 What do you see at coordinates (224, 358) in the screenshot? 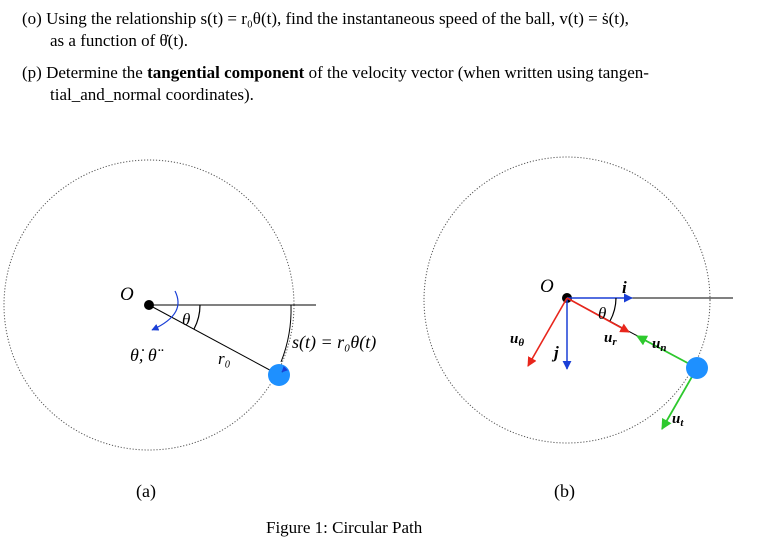
I see `label-radius-a: r₀` at bounding box center [224, 358].